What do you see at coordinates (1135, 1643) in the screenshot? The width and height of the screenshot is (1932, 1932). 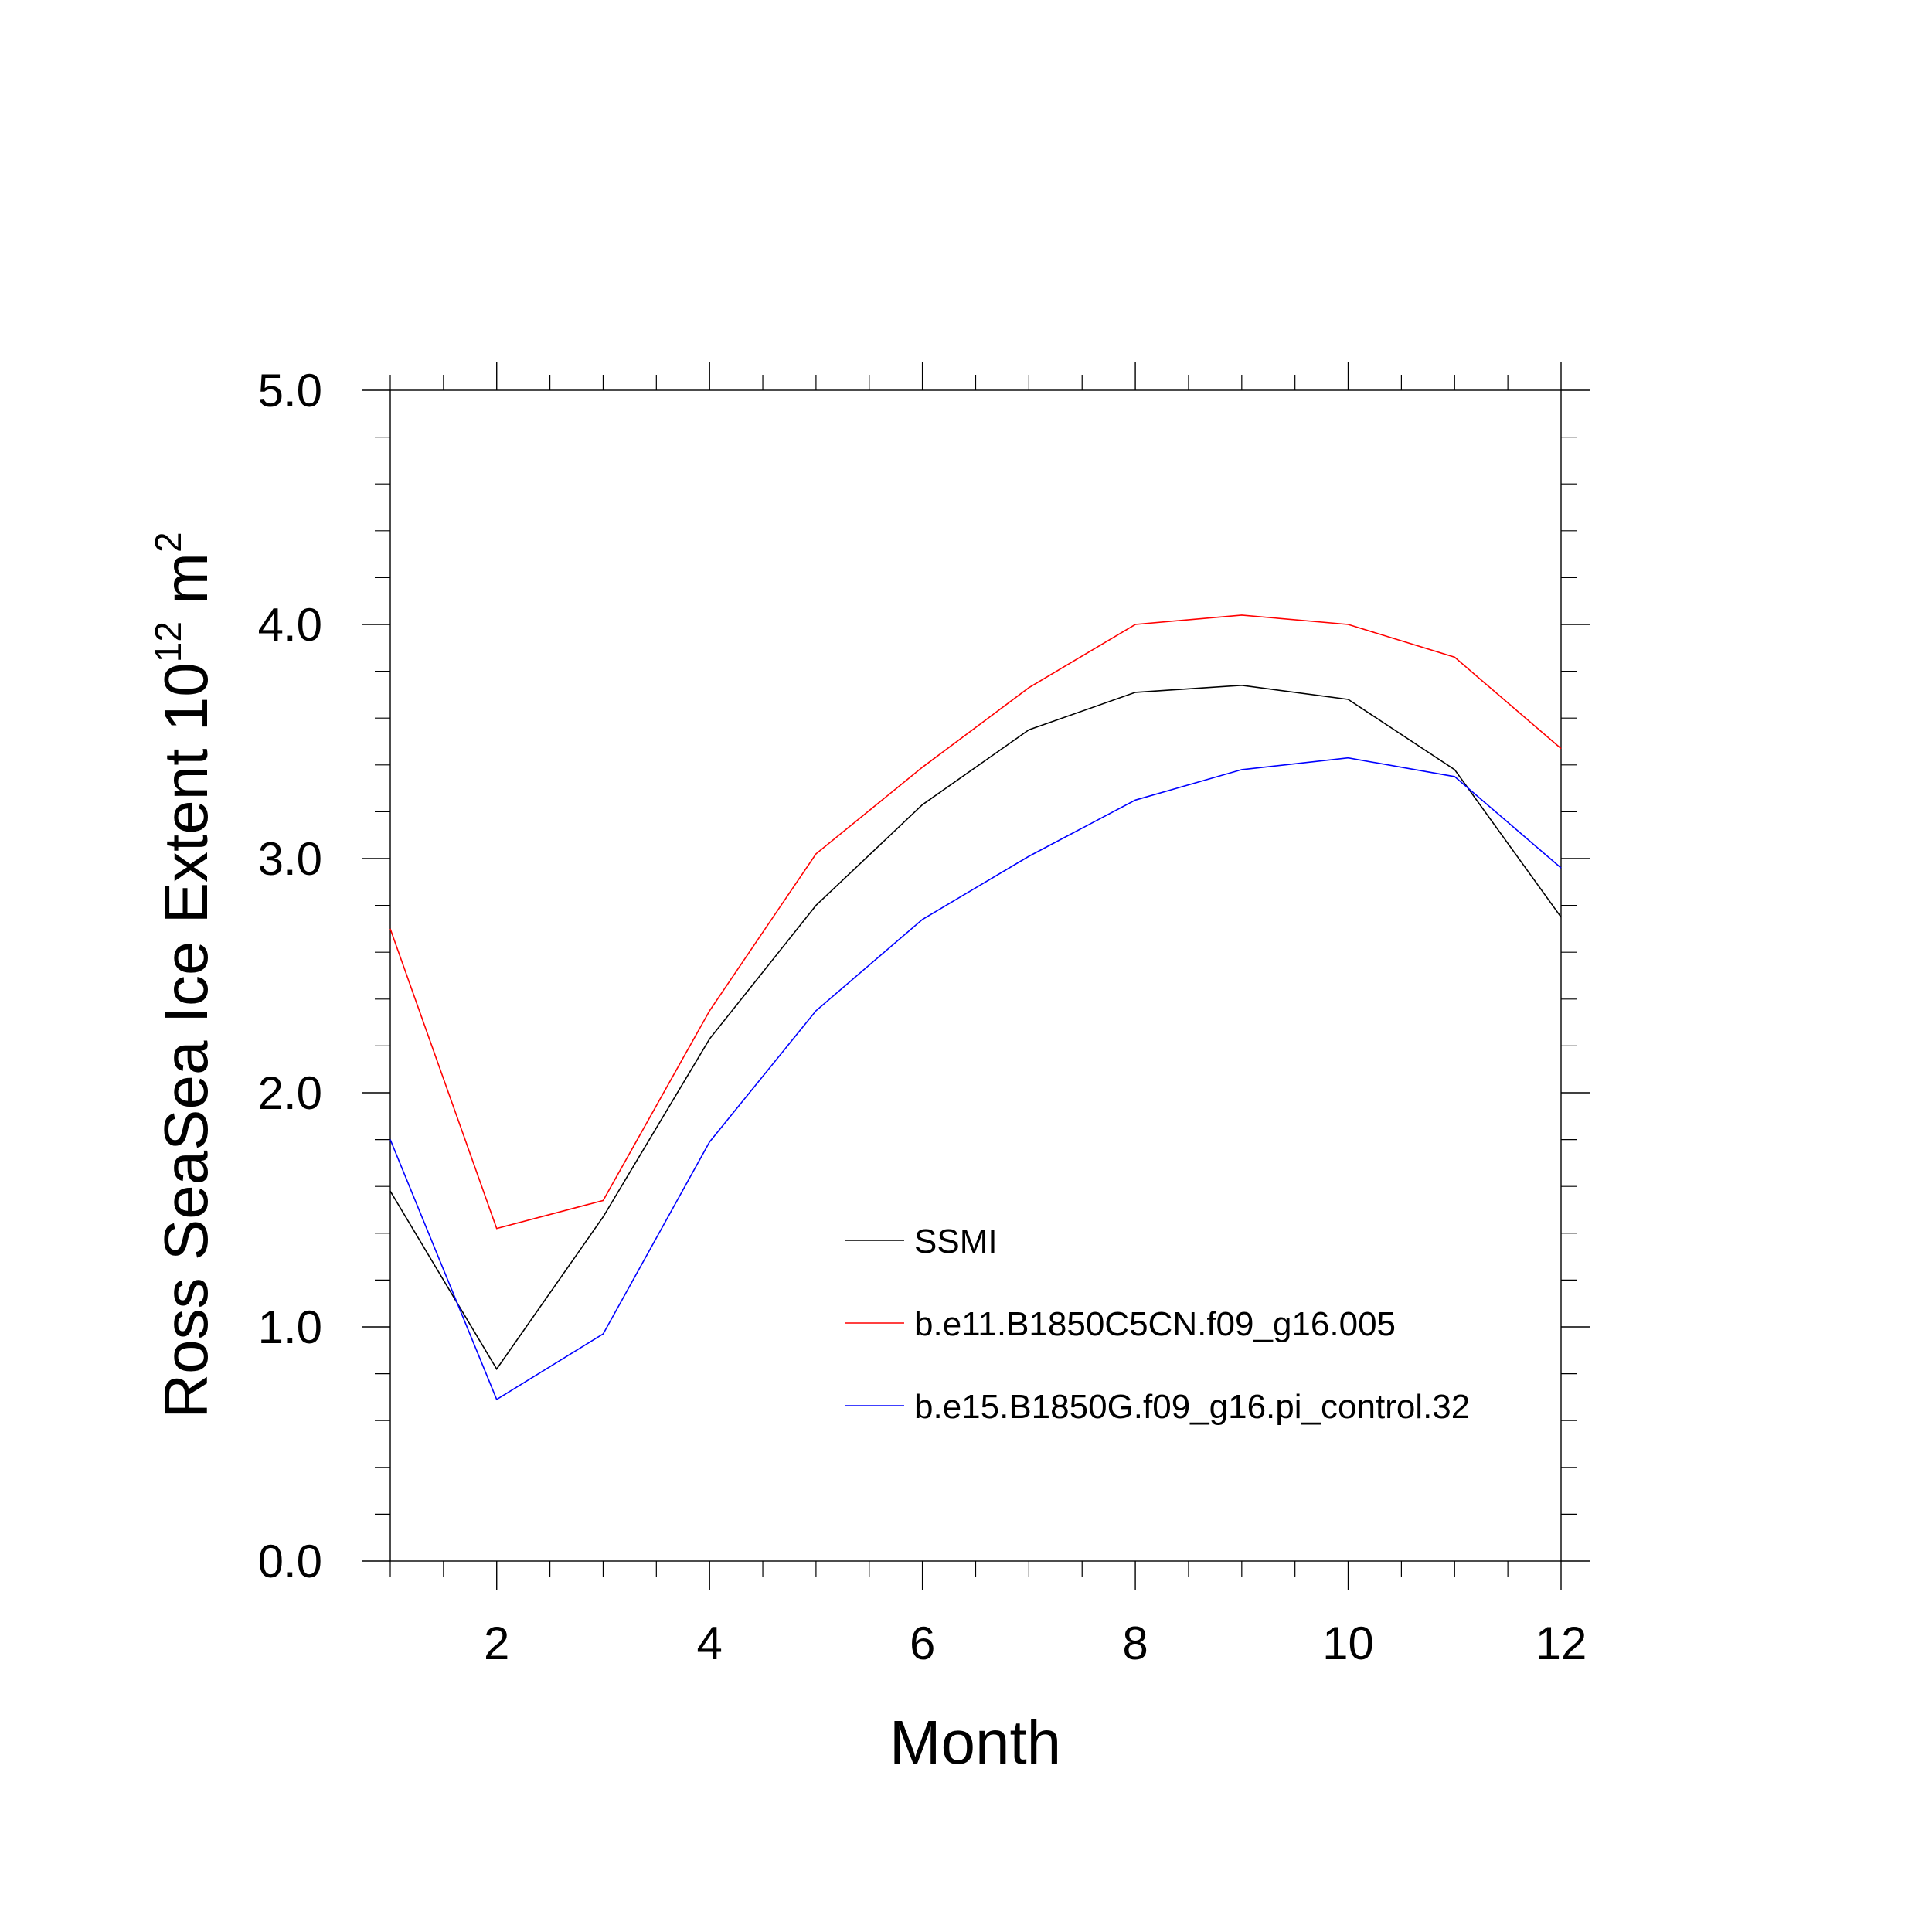 I see `x-tick-label: 8` at bounding box center [1135, 1643].